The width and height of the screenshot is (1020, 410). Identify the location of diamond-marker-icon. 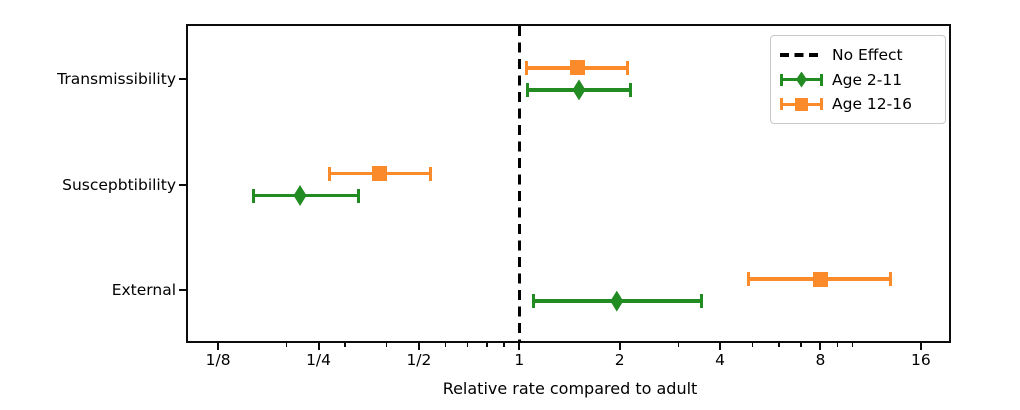
(801, 79).